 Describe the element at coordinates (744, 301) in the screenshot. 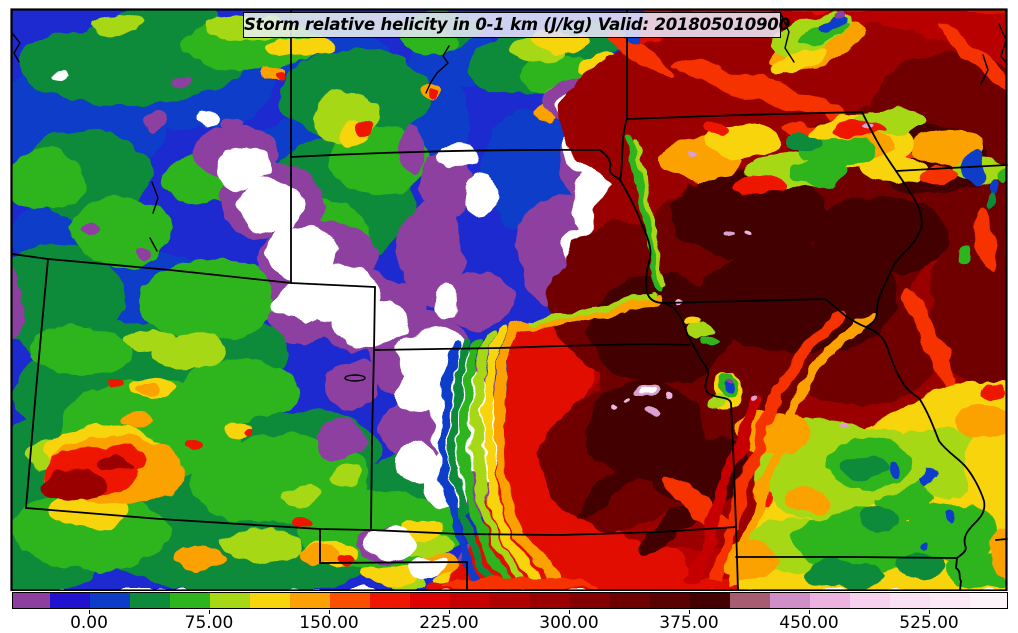

I see `border-iowa-missouri` at that location.